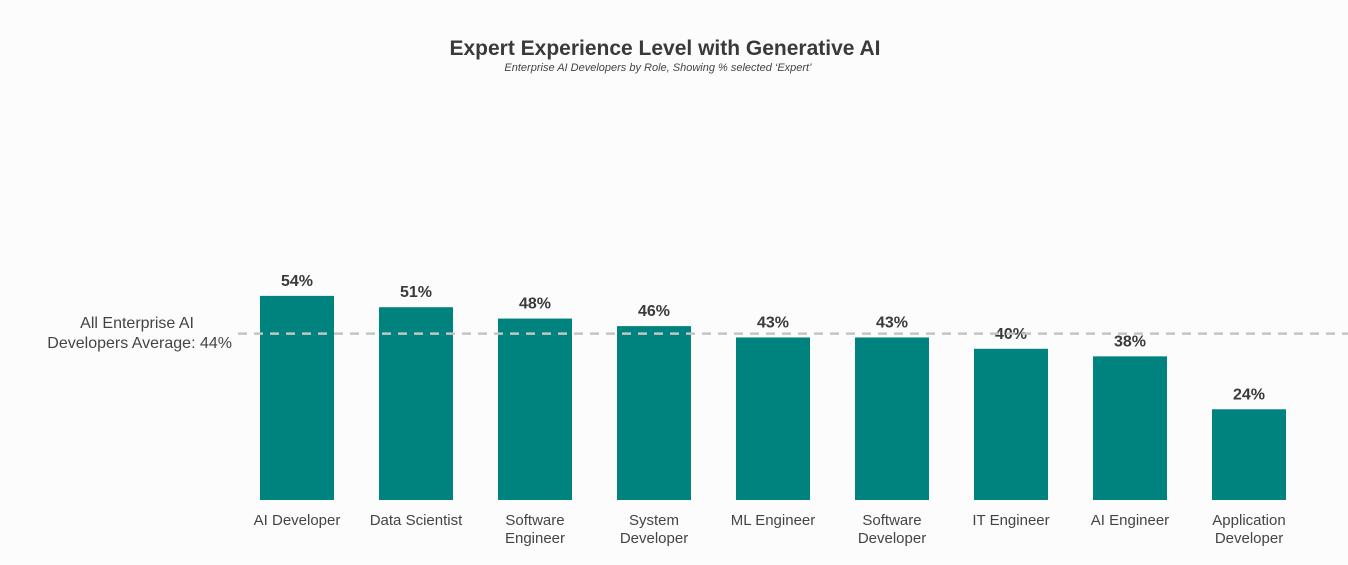 Image resolution: width=1348 pixels, height=565 pixels. Describe the element at coordinates (535, 304) in the screenshot. I see `data-label: 48%` at that location.